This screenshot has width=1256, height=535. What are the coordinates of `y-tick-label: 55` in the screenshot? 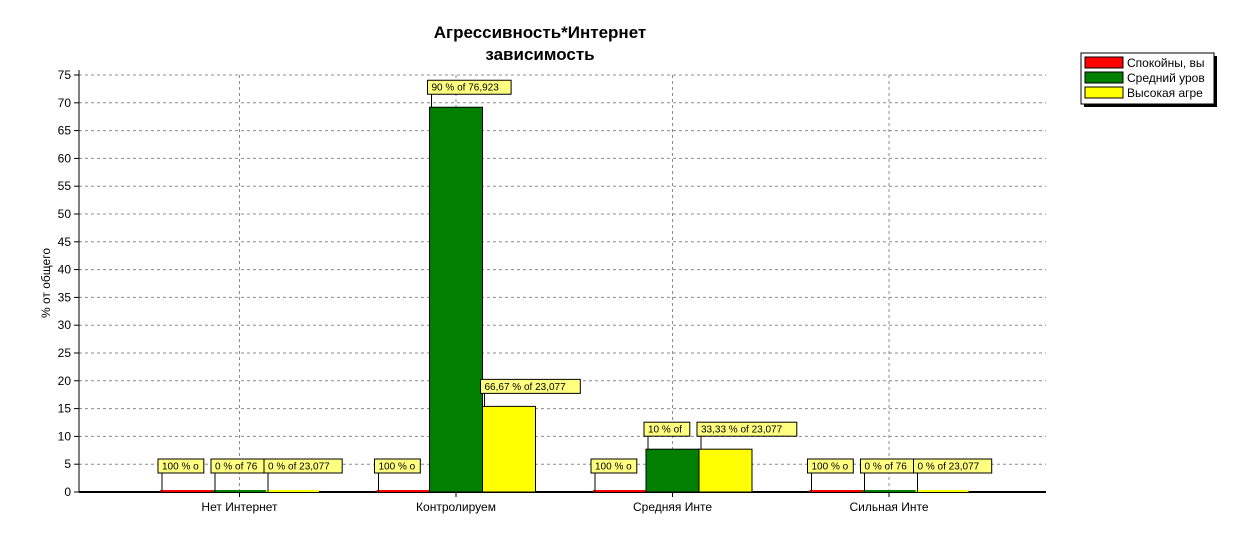 It's located at (65, 186).